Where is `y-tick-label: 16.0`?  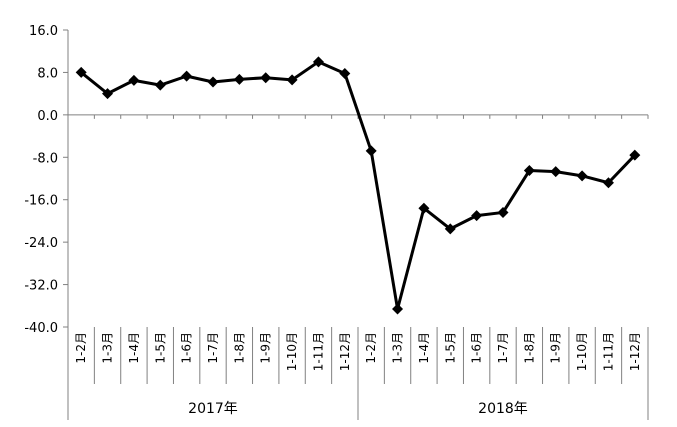 y-tick-label: 16.0 is located at coordinates (43, 31).